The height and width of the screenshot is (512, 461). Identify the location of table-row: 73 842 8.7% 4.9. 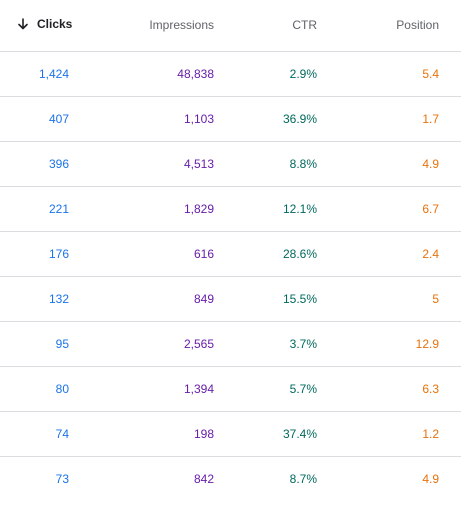
(230, 478).